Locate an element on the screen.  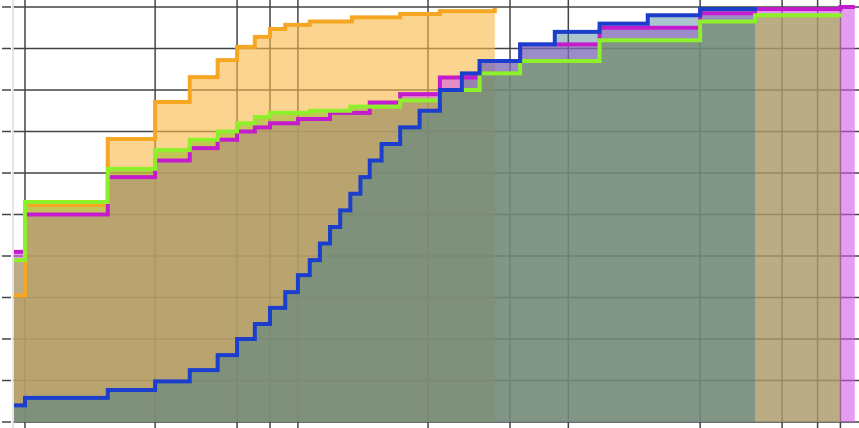
axes is located at coordinates (8, 214).